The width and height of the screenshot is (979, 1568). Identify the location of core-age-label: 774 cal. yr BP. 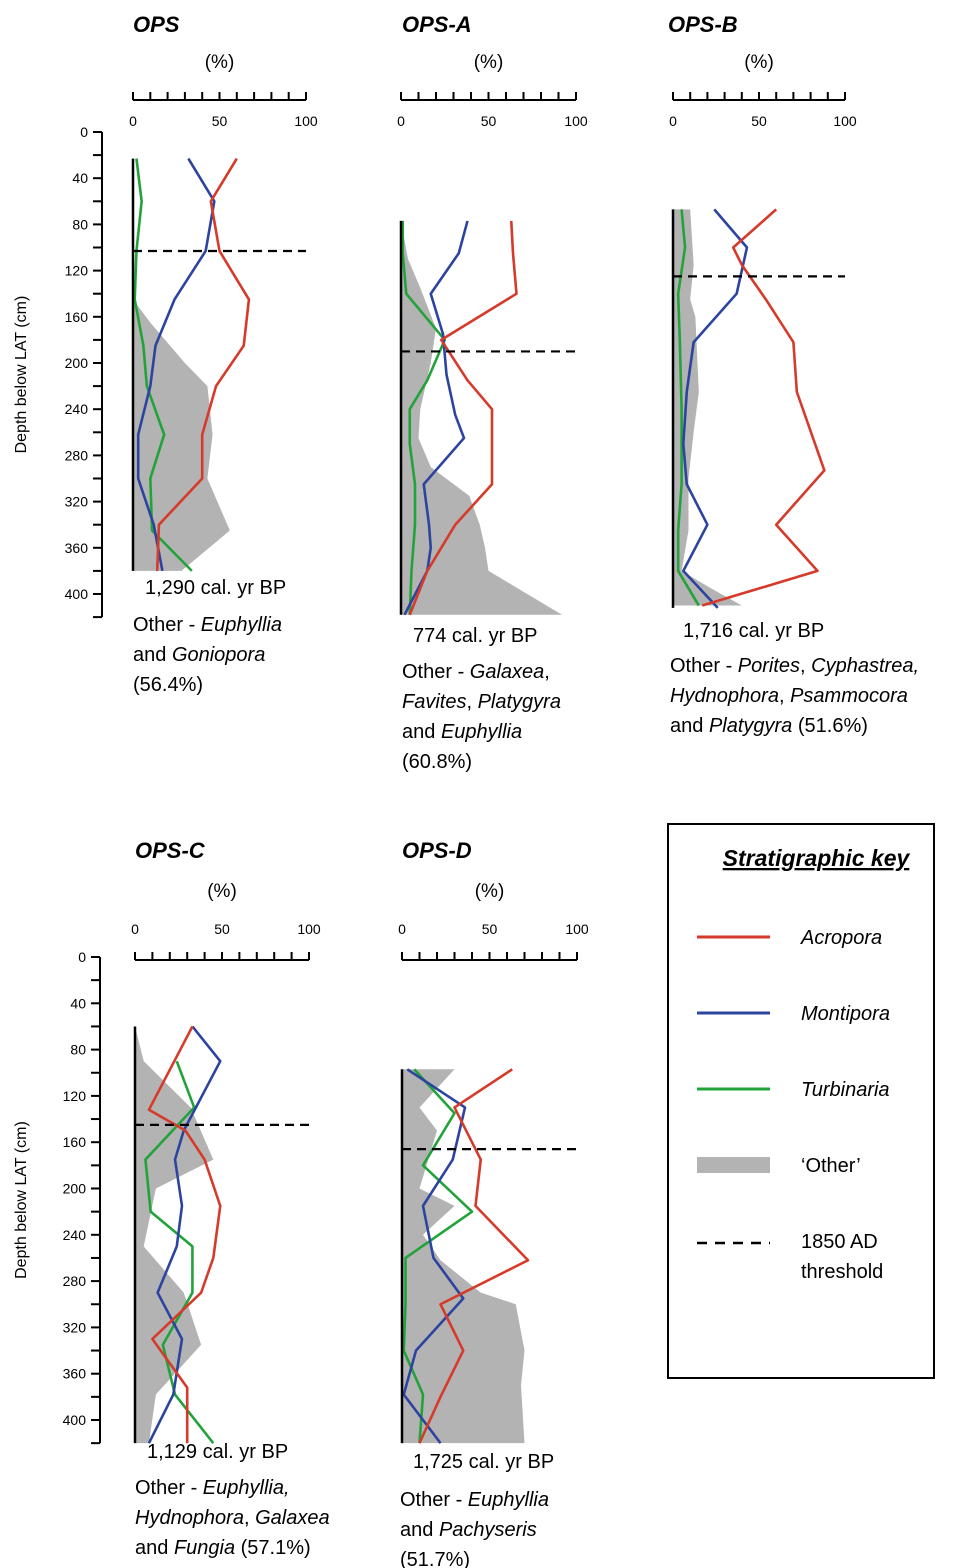
(475, 636).